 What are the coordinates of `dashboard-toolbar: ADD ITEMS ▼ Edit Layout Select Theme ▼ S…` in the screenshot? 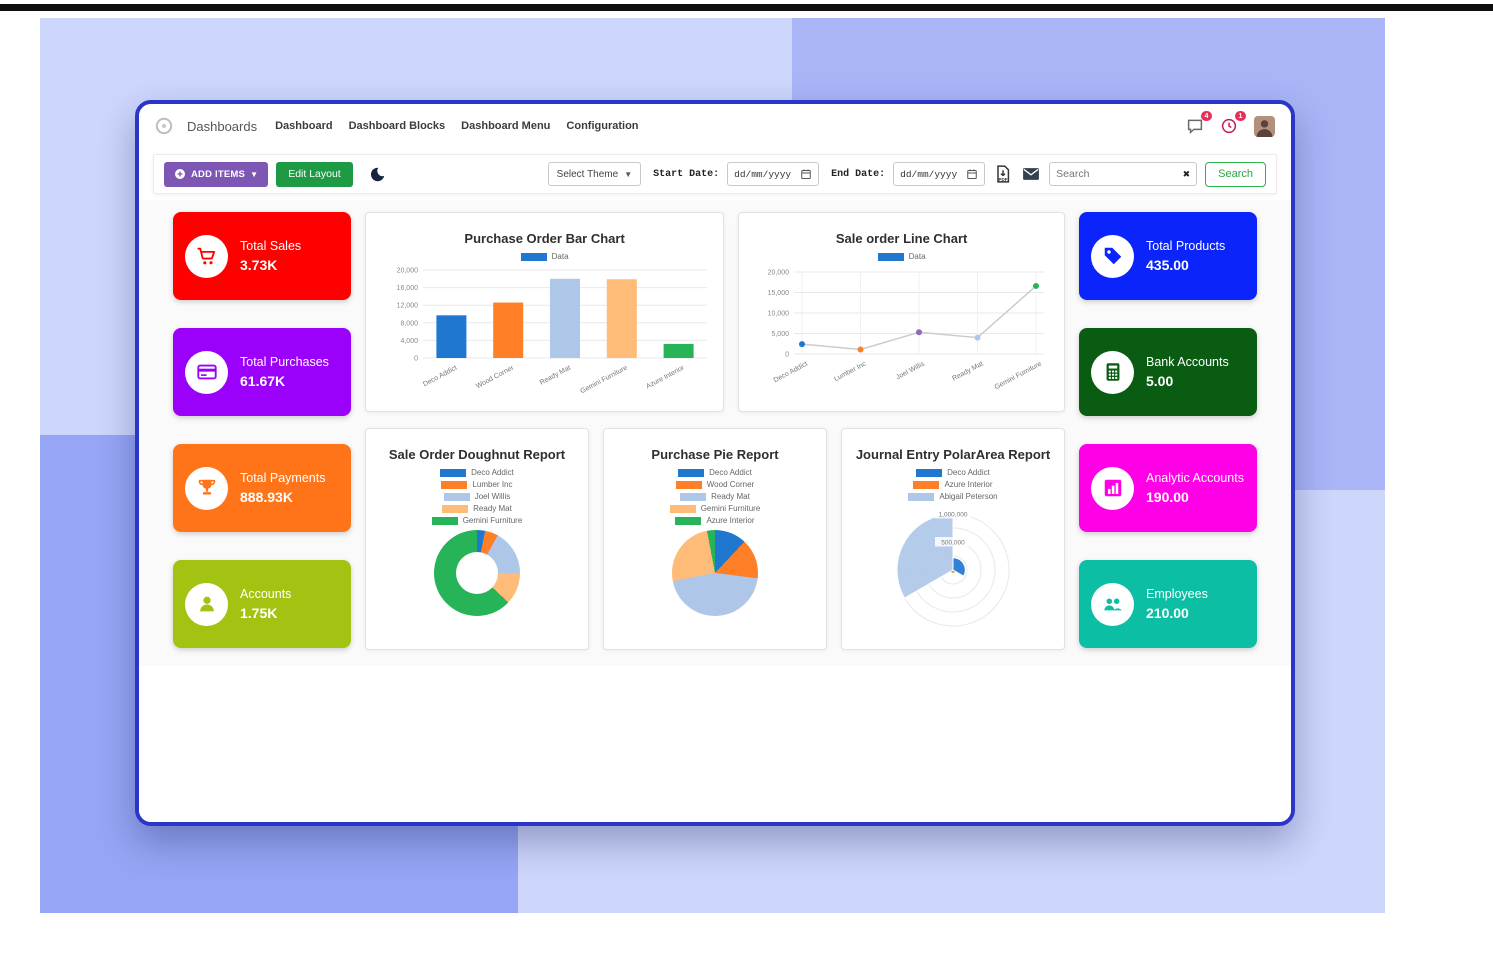 It's located at (715, 174).